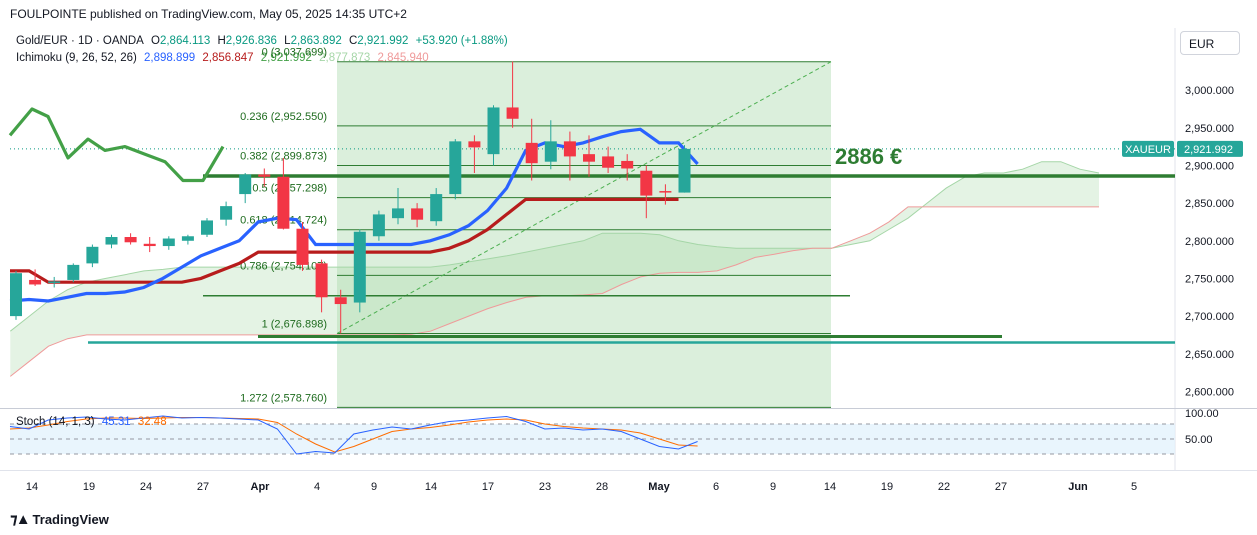 The image size is (1257, 535). I want to click on chikou-span-line, so click(116, 145).